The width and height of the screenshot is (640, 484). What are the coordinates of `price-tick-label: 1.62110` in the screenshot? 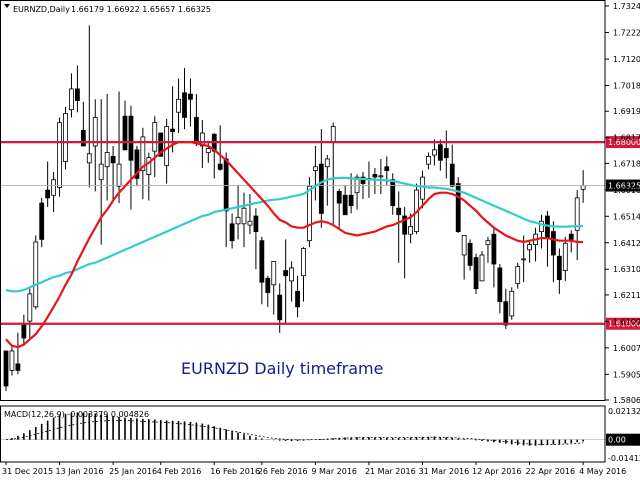 It's located at (626, 295).